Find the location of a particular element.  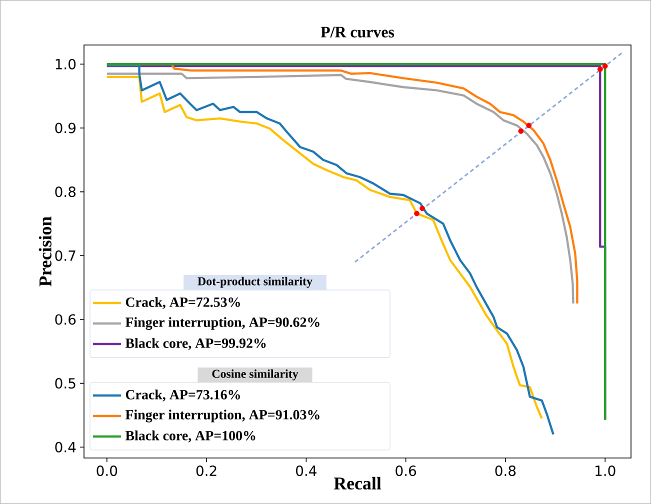

legend-label: Crack, AP=72.53% is located at coordinates (183, 303).